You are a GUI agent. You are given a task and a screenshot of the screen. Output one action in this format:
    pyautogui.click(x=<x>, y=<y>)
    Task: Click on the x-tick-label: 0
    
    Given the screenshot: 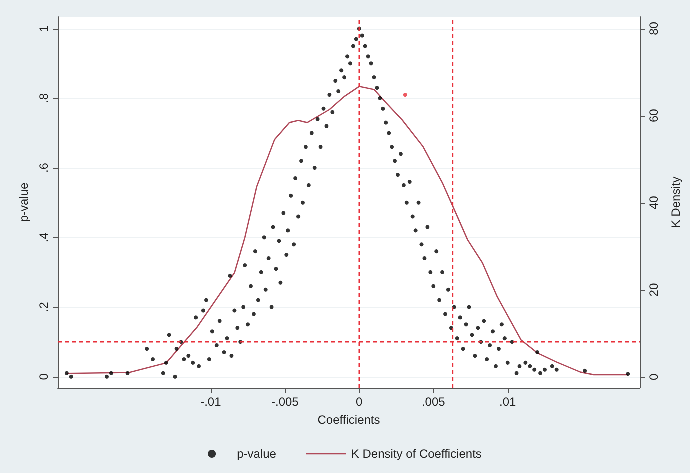 What is the action you would take?
    pyautogui.click(x=360, y=402)
    